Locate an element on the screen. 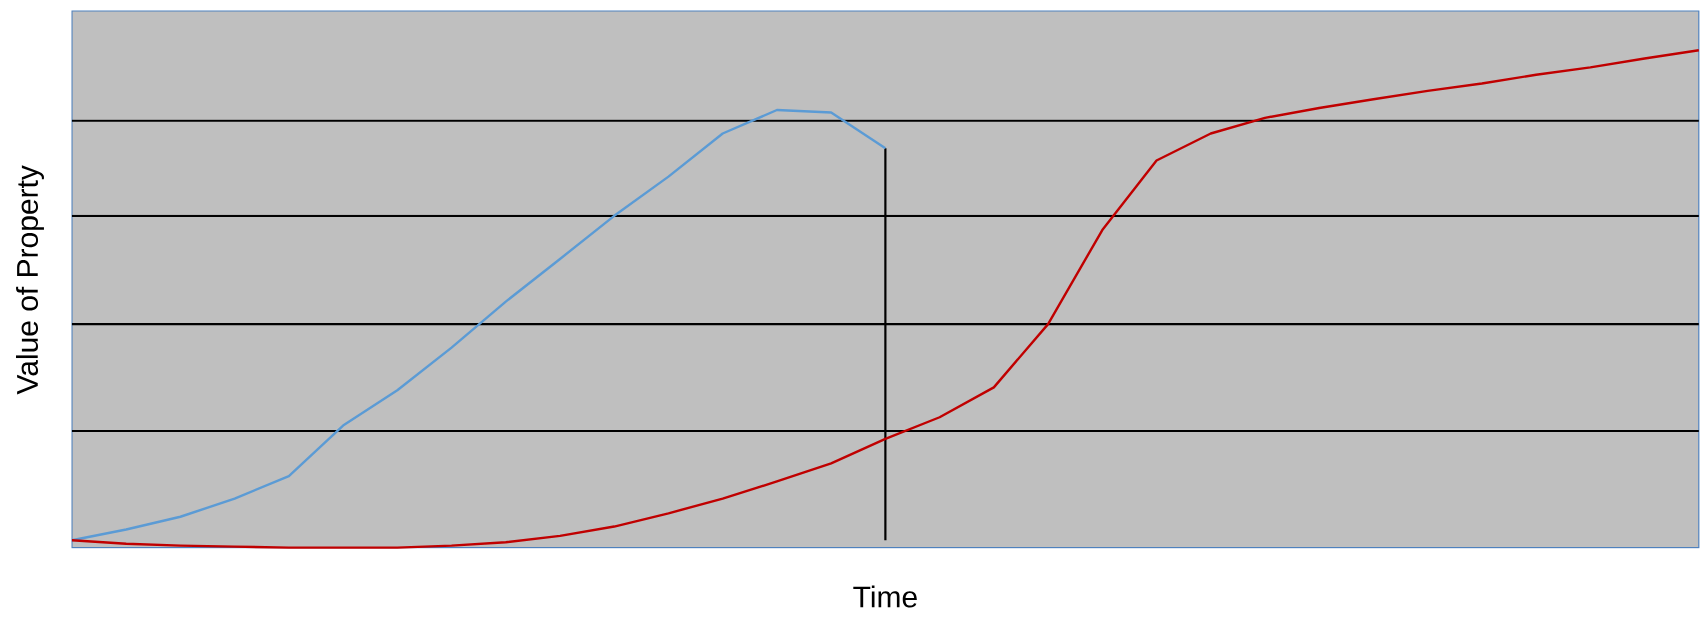 The height and width of the screenshot is (625, 1700). x-axis-title: Time is located at coordinates (885, 596).